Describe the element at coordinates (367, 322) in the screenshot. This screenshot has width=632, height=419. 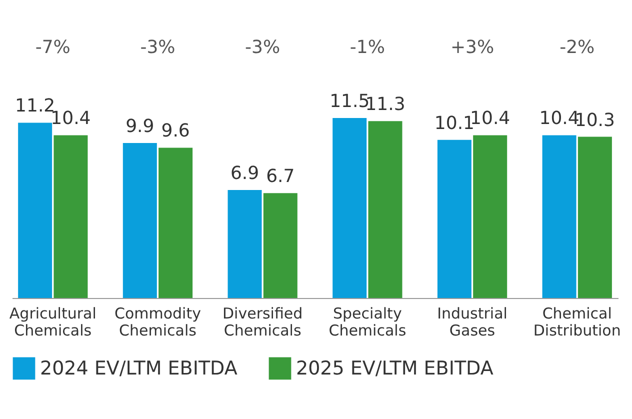
I see `x-tick-label: Specialty Chemicals` at that location.